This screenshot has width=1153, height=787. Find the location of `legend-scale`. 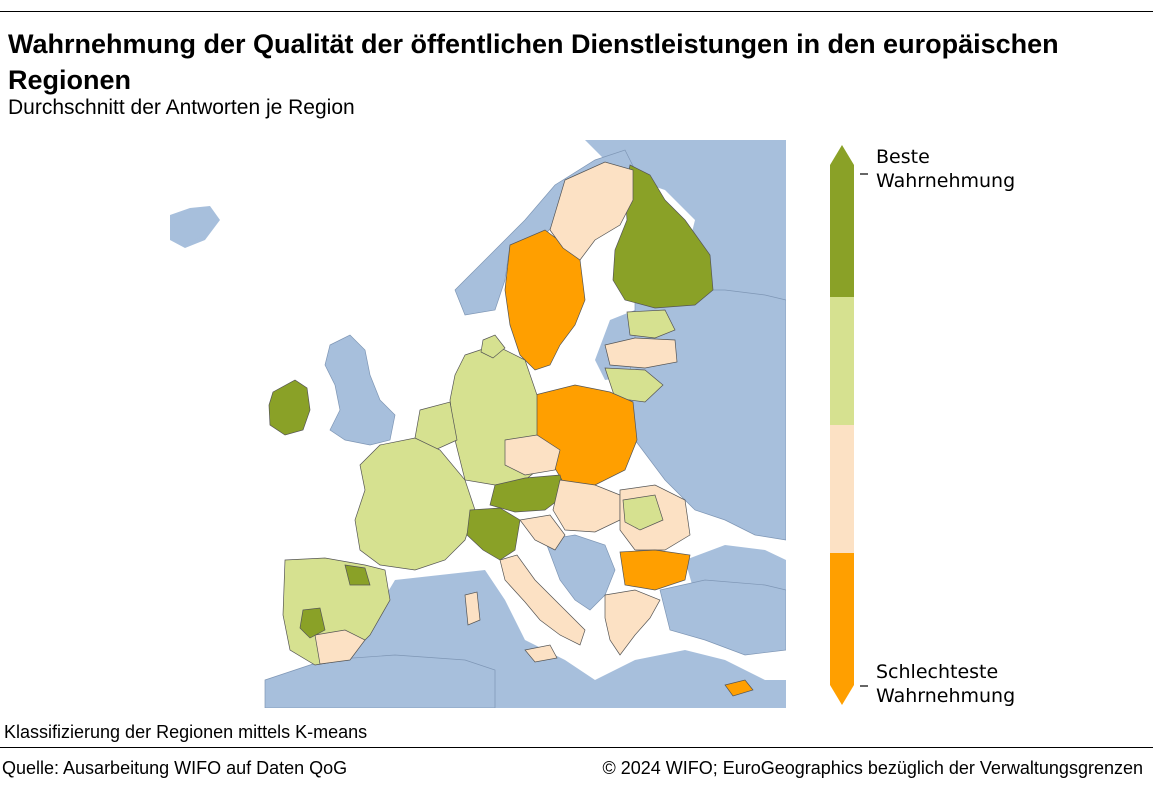

legend-scale is located at coordinates (849, 425).